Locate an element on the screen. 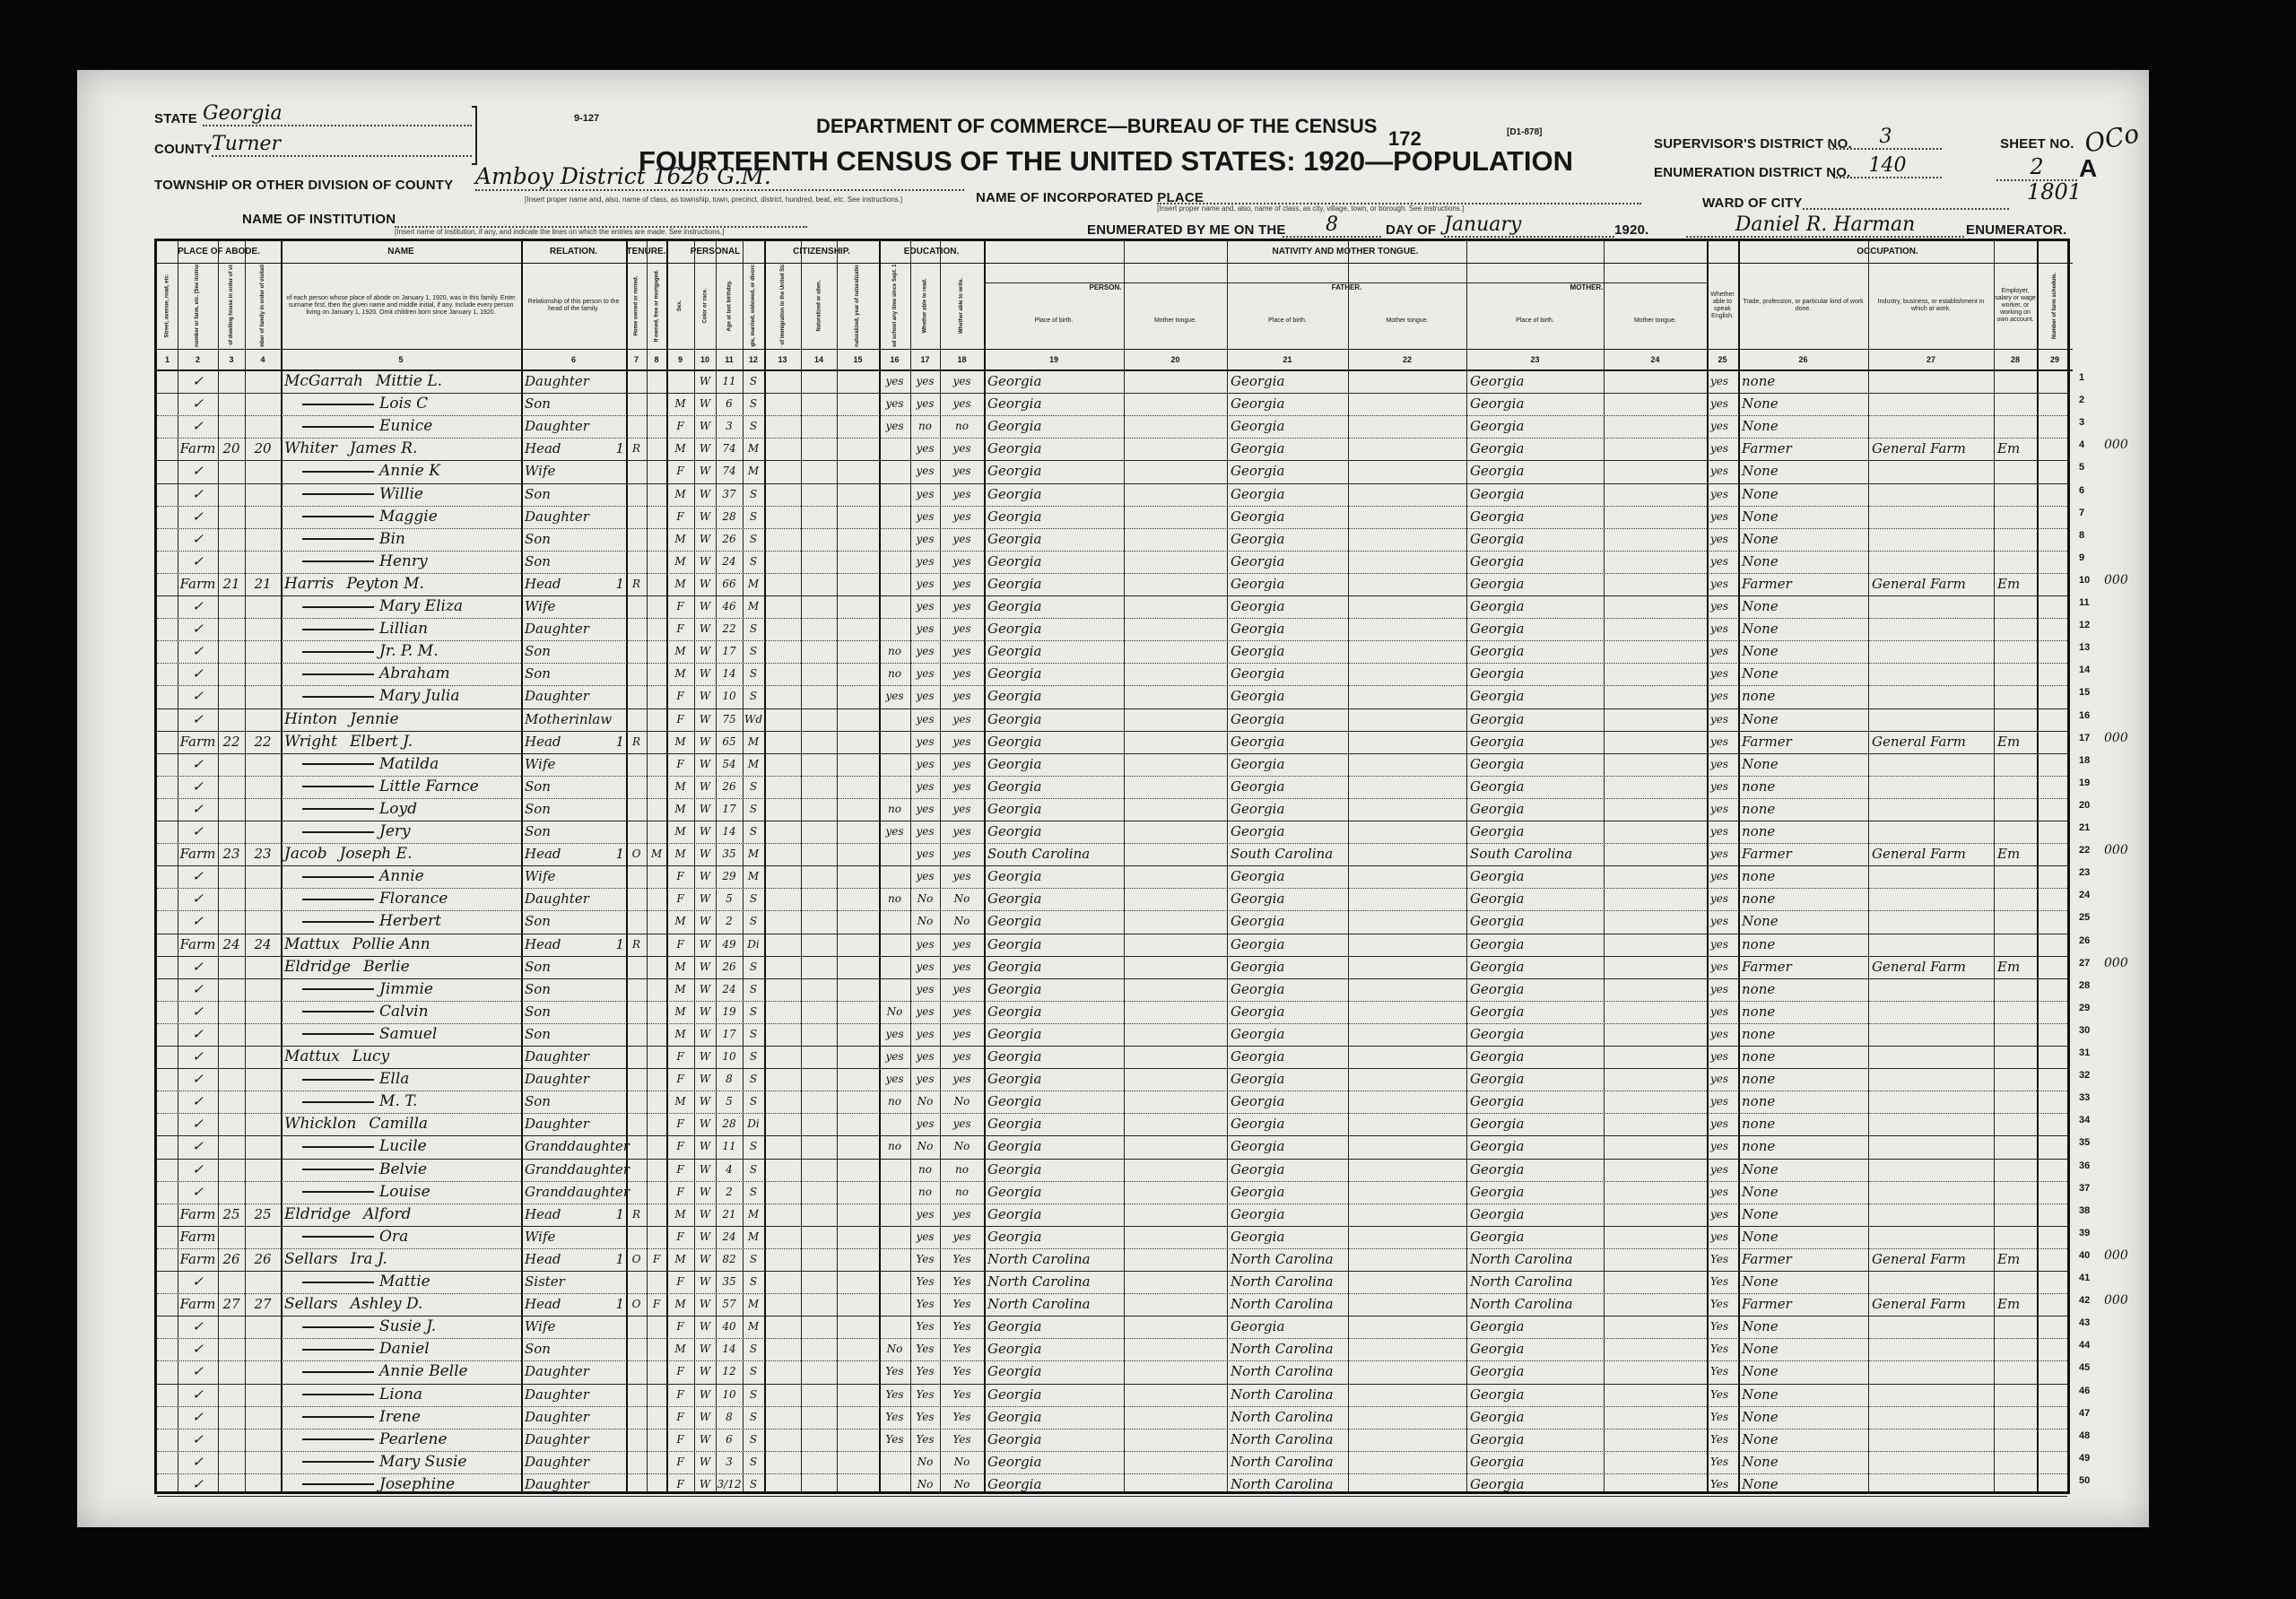  line-number: 34 is located at coordinates (2085, 1121).